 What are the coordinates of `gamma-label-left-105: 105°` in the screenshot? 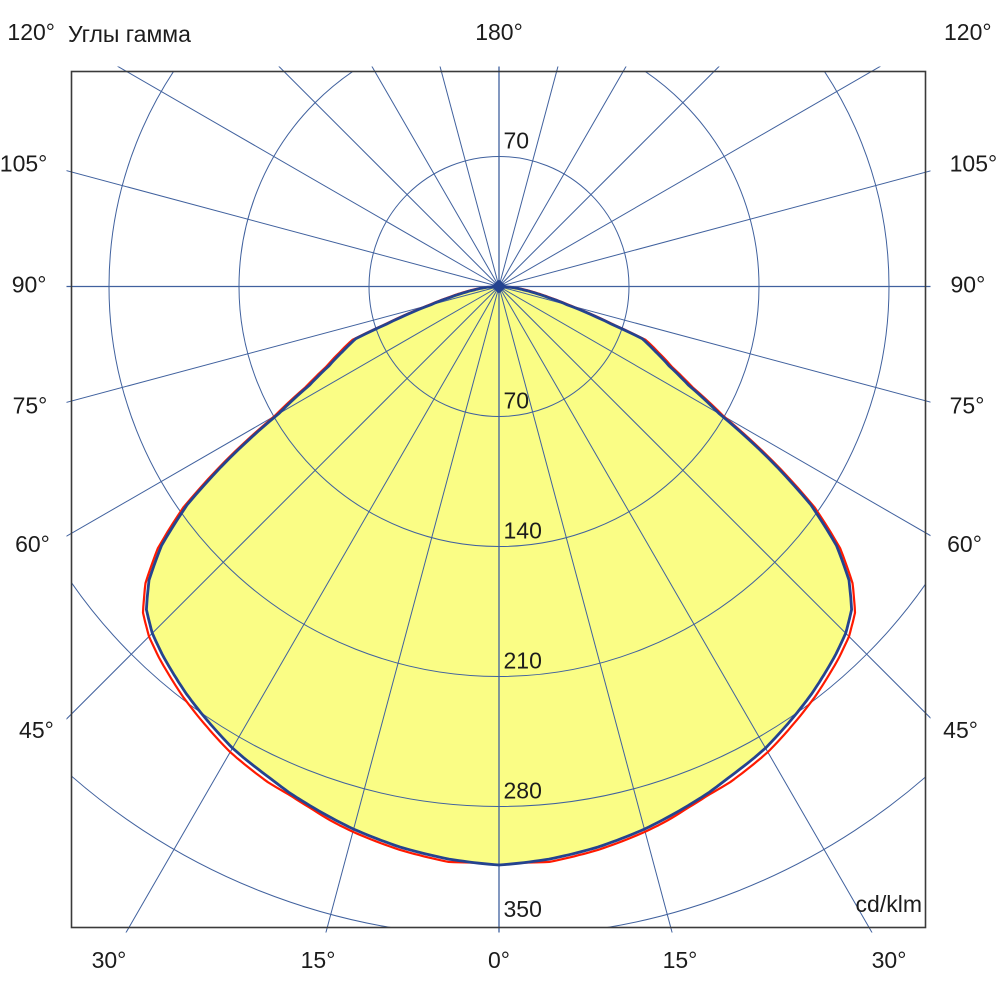 It's located at (23, 164).